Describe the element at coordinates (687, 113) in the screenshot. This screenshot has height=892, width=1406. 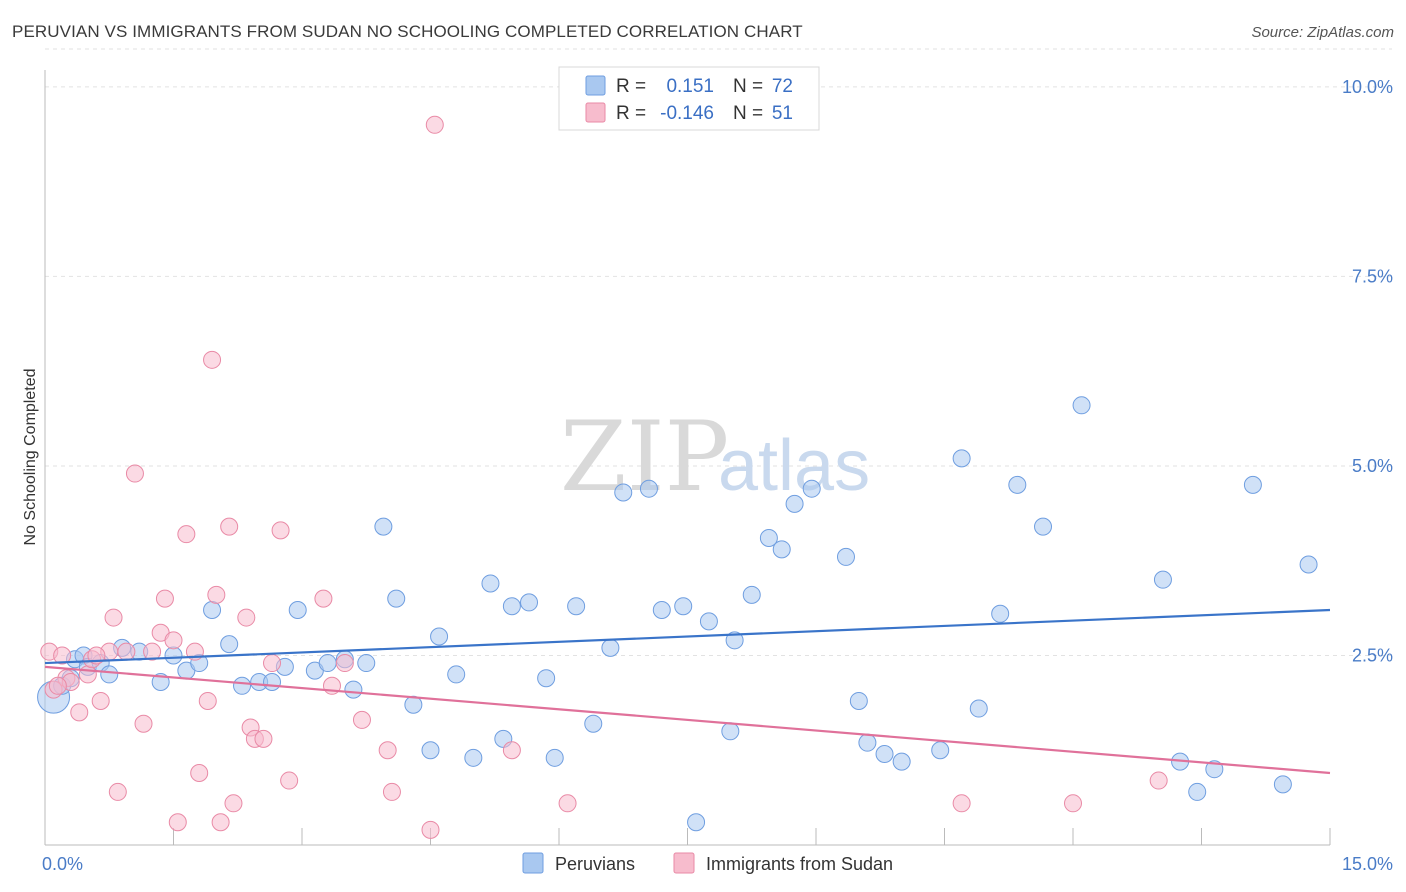
I see `legend-r-value: -0.146` at that location.